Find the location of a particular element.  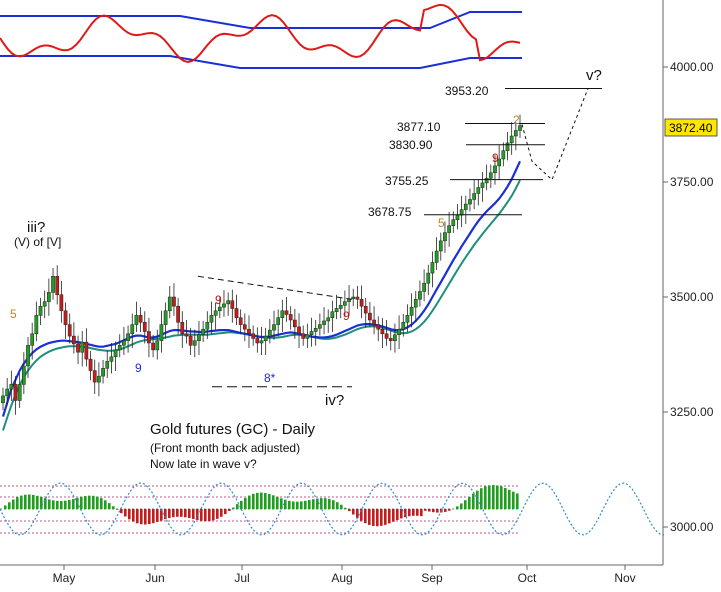

last-price-badge is located at coordinates (691, 127).